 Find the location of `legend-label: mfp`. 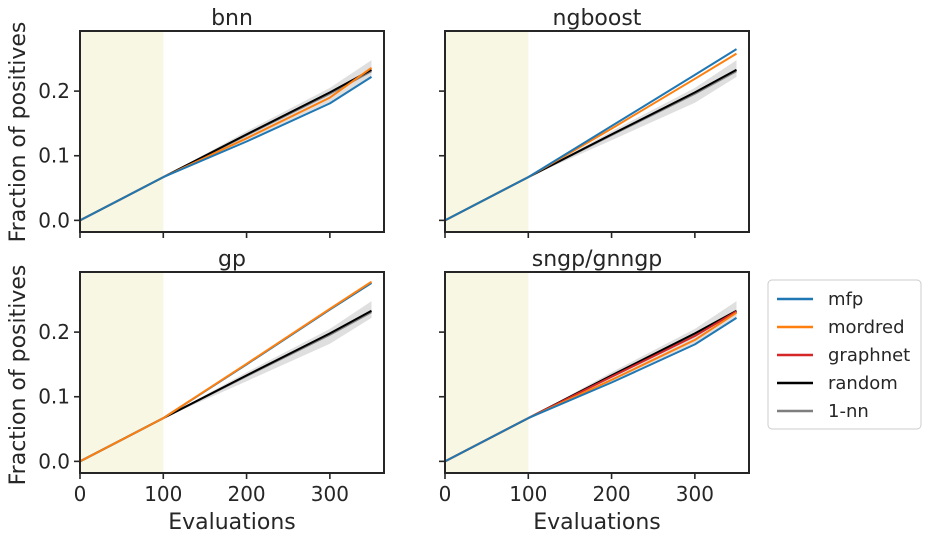

legend-label: mfp is located at coordinates (845, 299).